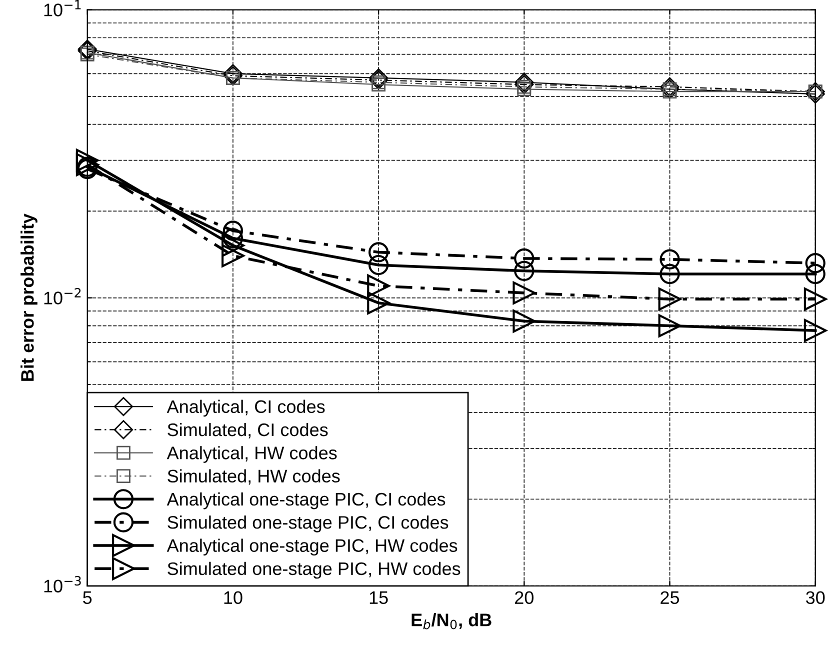  I want to click on legend-label: Analytical one-stage PIC, CI codes, so click(306, 501).